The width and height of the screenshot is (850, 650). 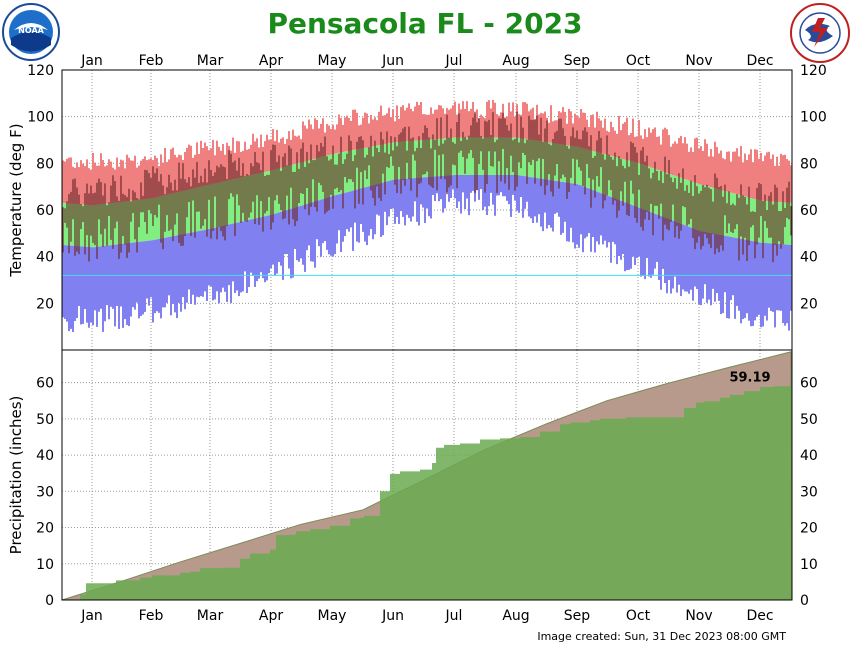 What do you see at coordinates (45, 492) in the screenshot?
I see `precipitation-yticks-left: 0 10 20 30 40 50 60` at bounding box center [45, 492].